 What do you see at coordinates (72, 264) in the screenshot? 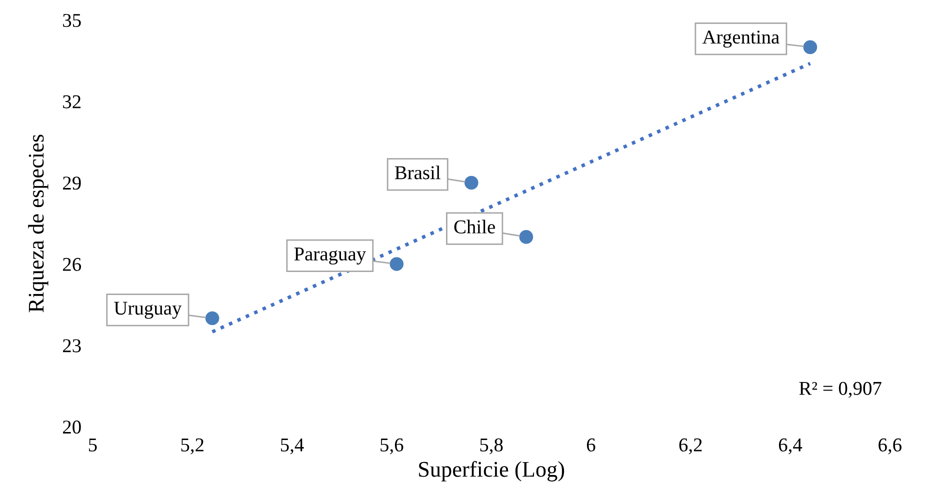
I see `y-tick-label: 26` at bounding box center [72, 264].